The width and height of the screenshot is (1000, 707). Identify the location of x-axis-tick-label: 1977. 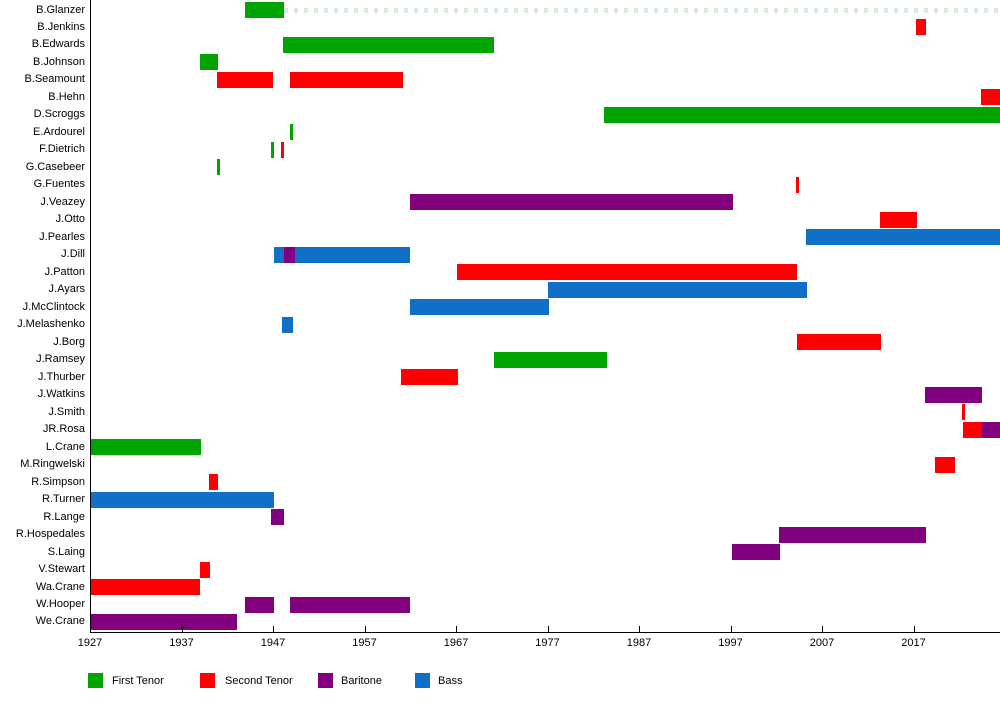
(547, 643).